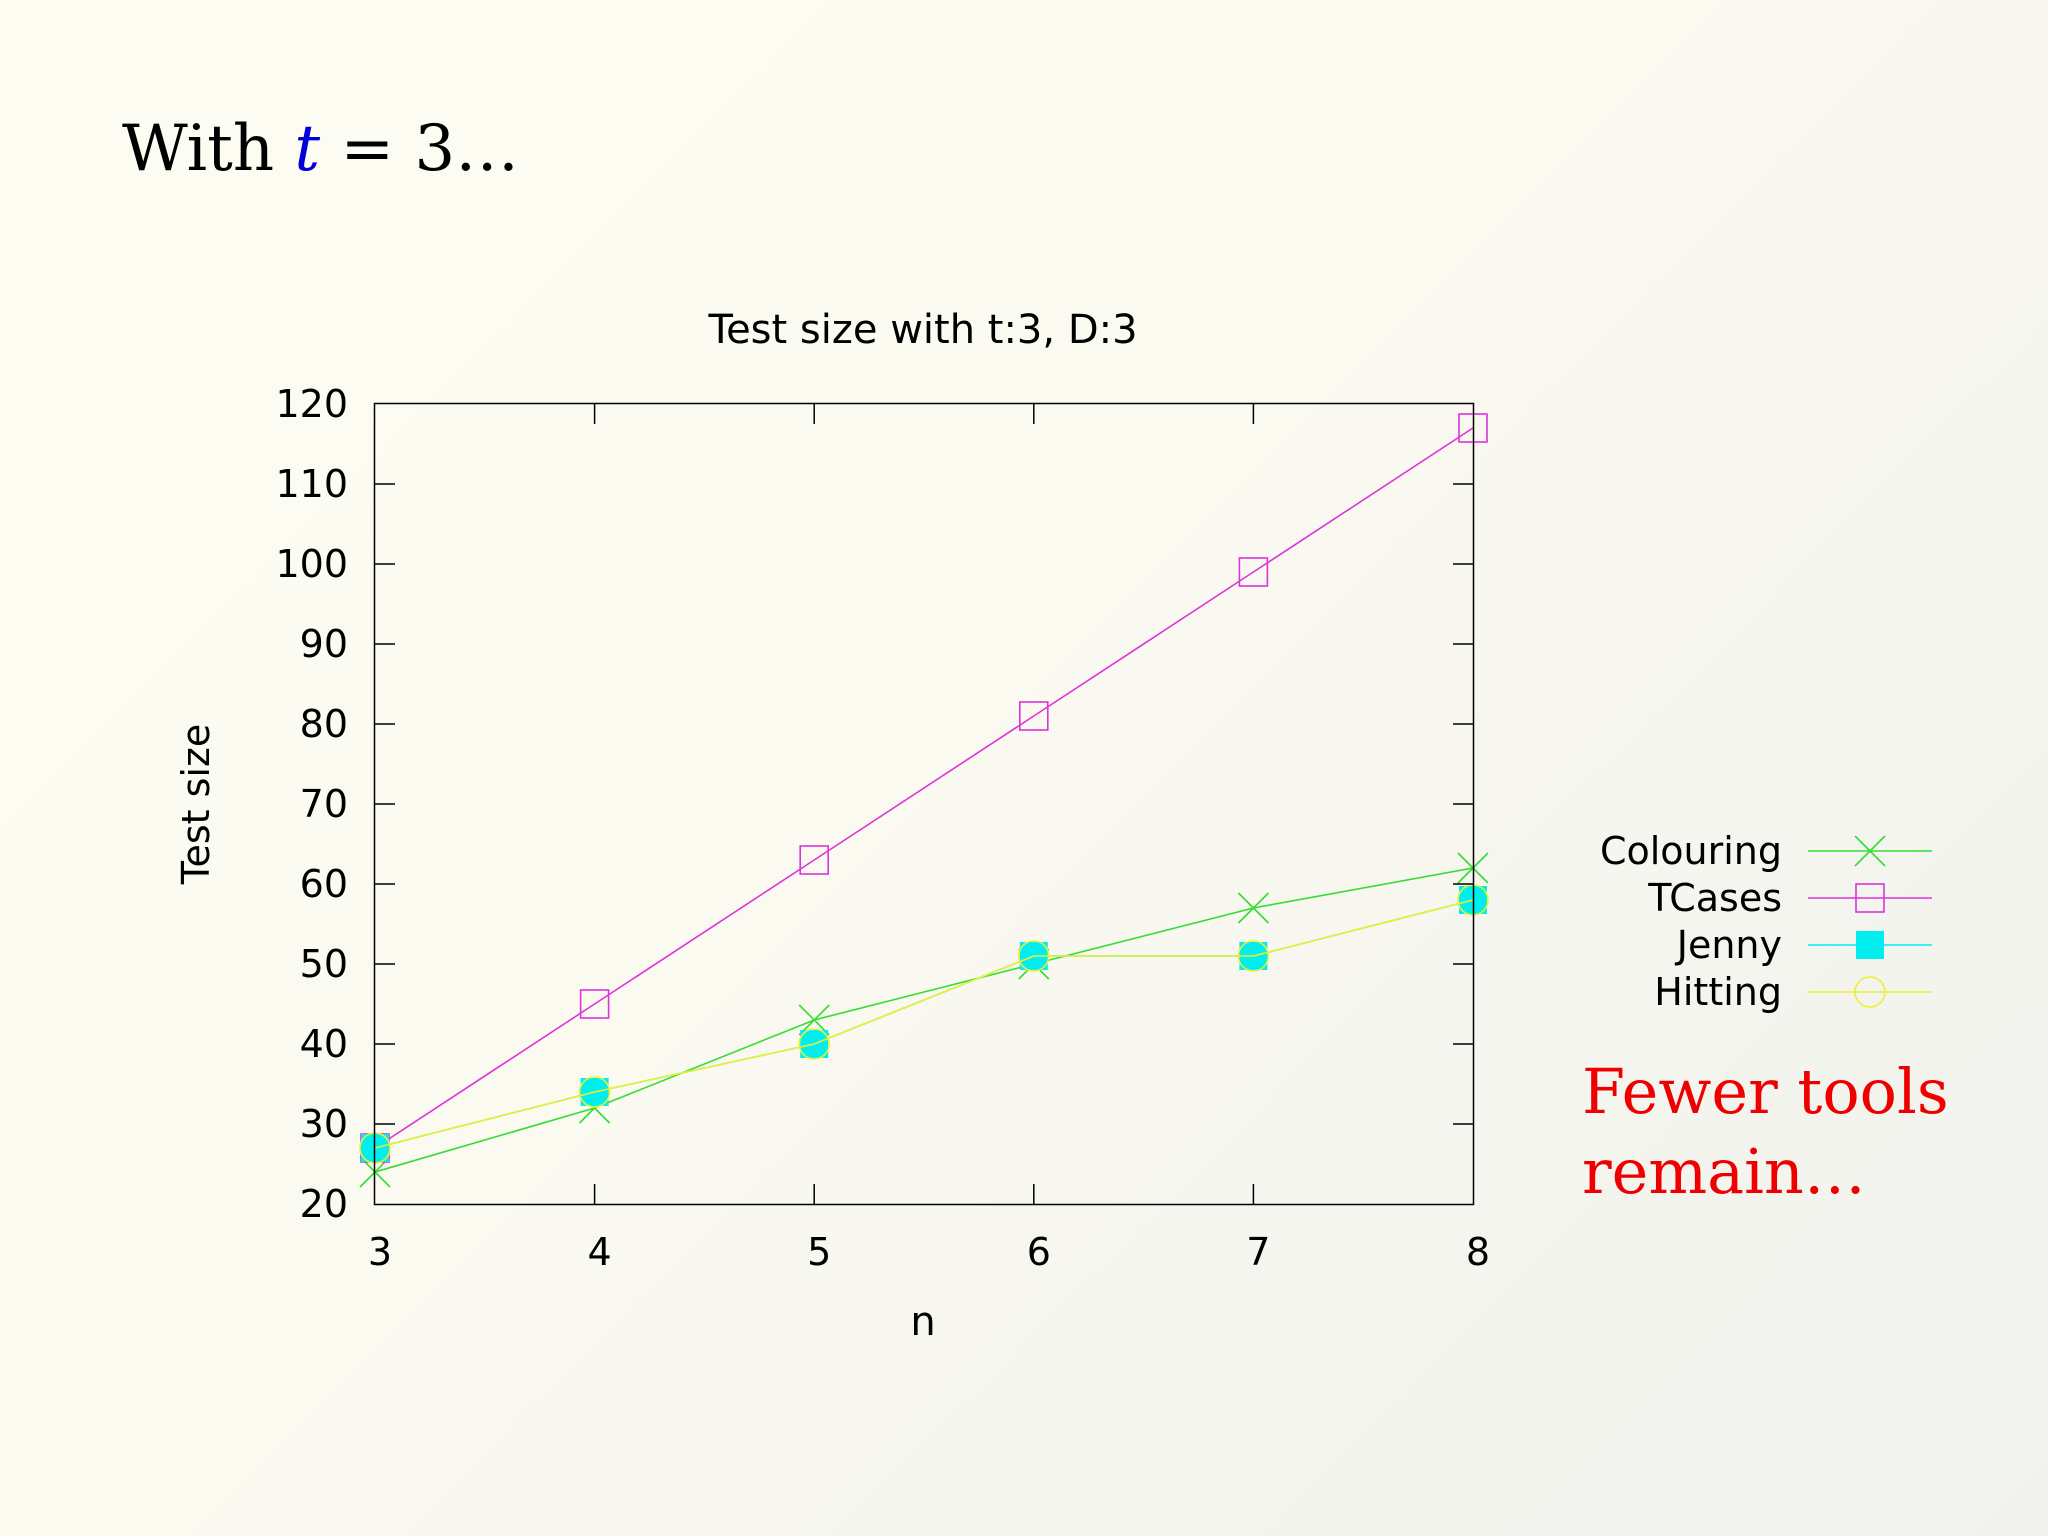  Describe the element at coordinates (311, 404) in the screenshot. I see `y-tick-label-120: 120` at that location.